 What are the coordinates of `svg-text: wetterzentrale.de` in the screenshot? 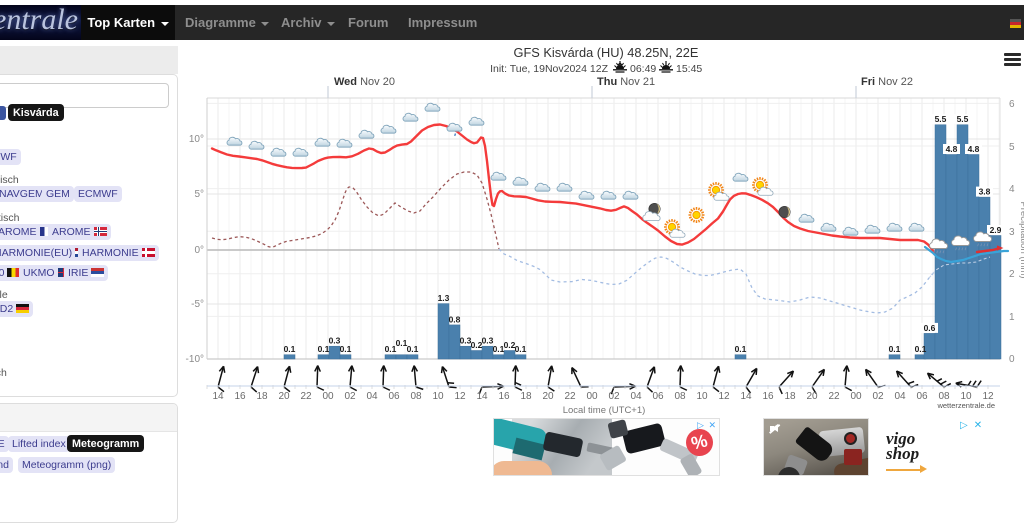 It's located at (965, 405).